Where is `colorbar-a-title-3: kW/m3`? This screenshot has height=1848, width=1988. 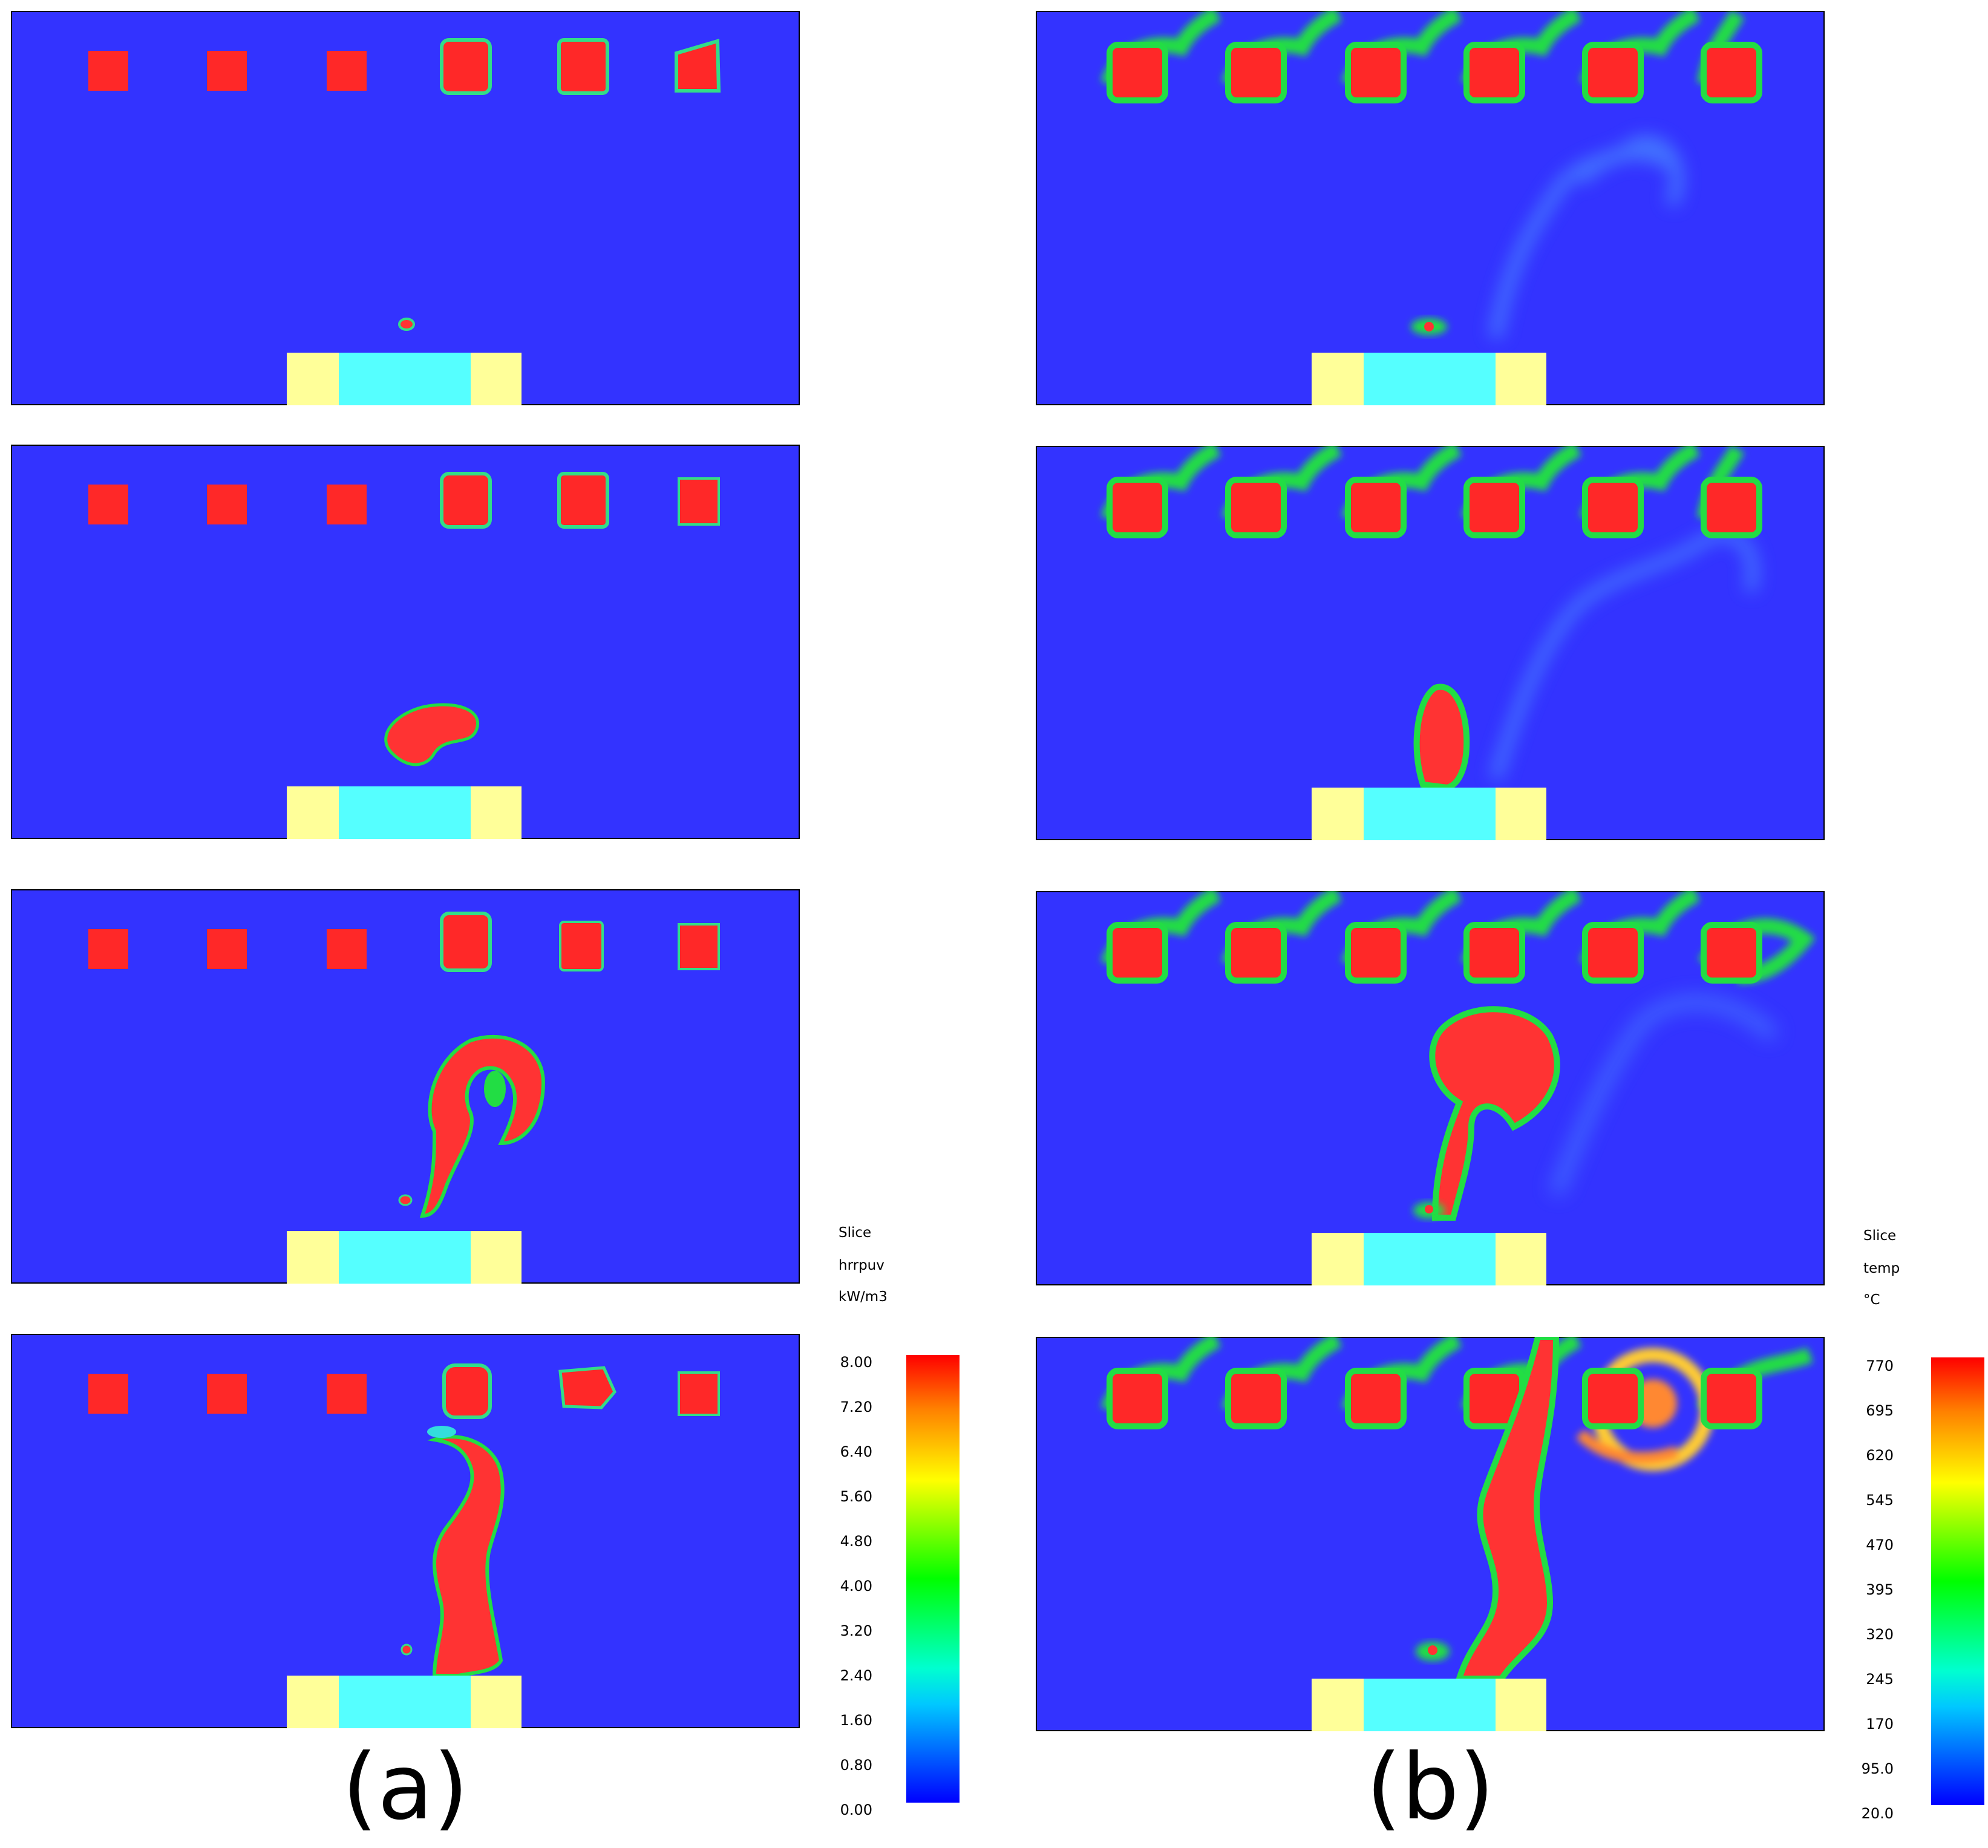 colorbar-a-title-3: kW/m3 is located at coordinates (863, 1297).